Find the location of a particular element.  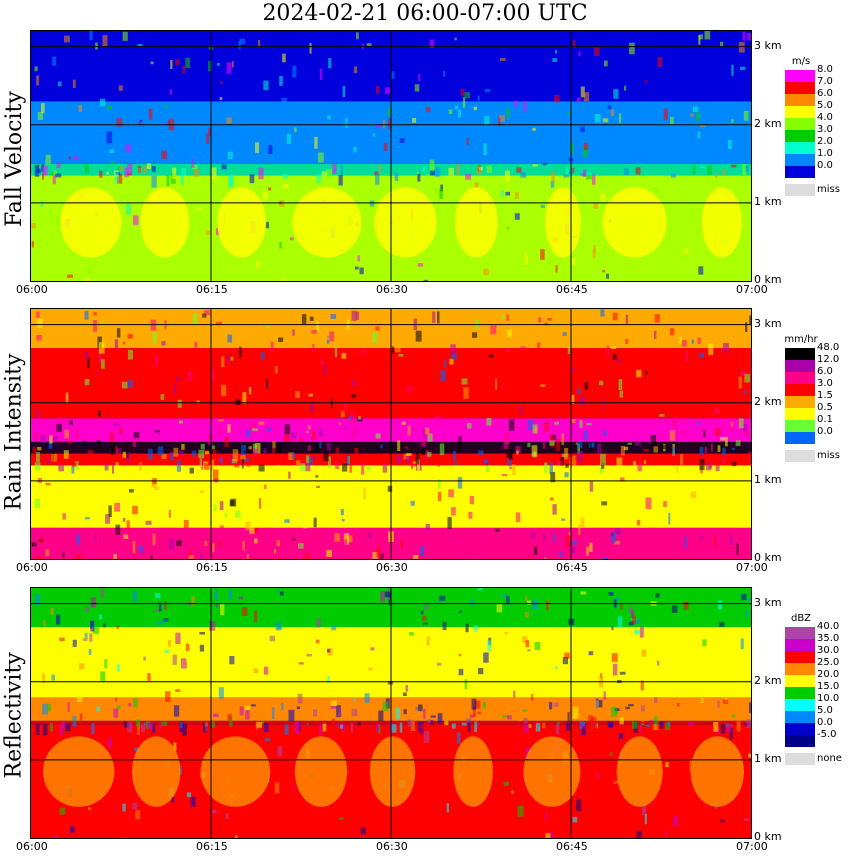

panel-ylabel: Reflectivity is located at coordinates (14, 715).